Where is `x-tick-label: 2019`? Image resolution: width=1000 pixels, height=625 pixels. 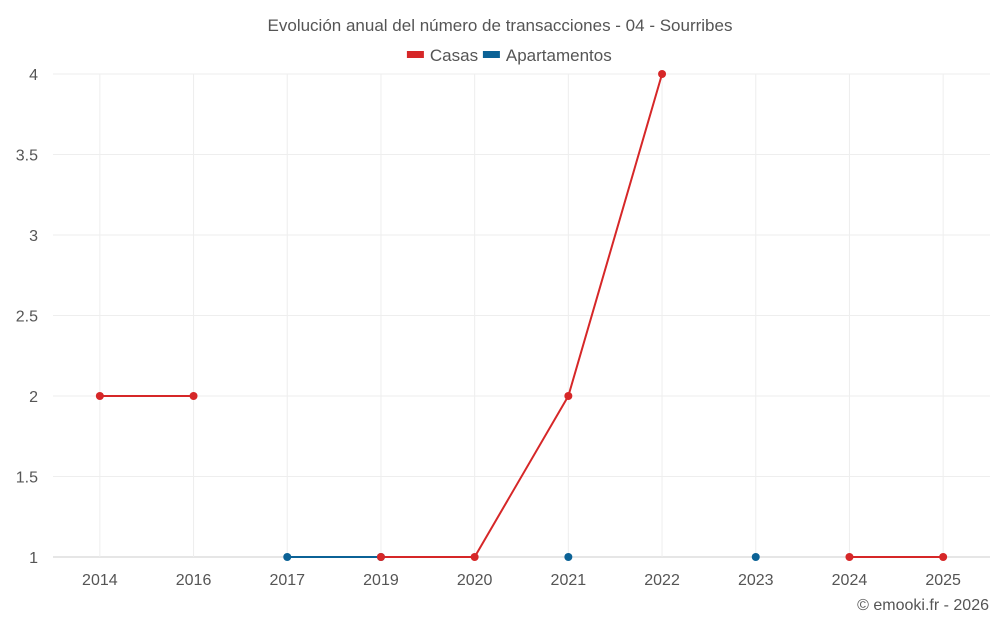
x-tick-label: 2019 is located at coordinates (381, 580).